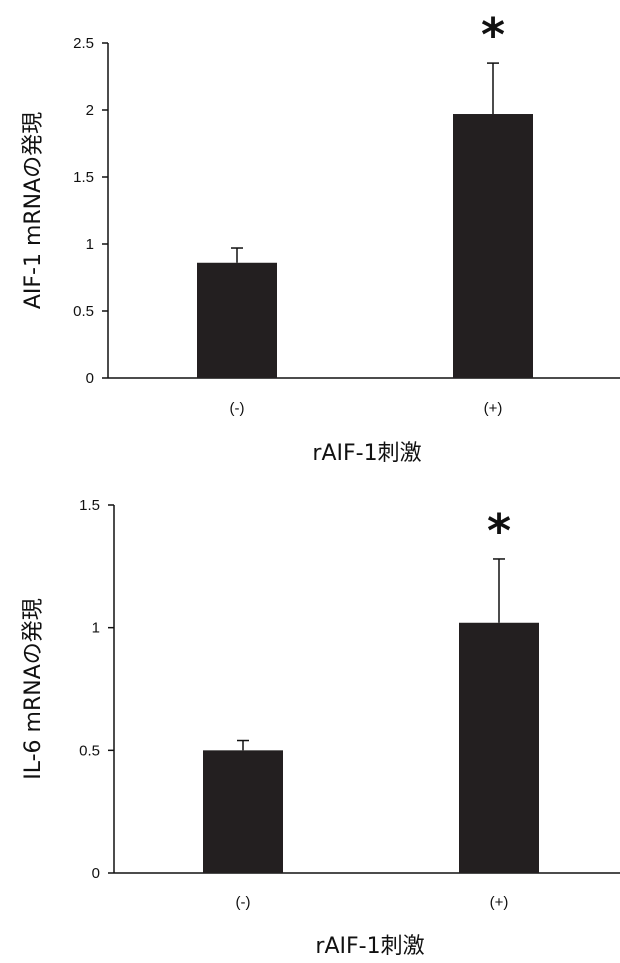  What do you see at coordinates (90, 110) in the screenshot?
I see `y-tick-label: 2` at bounding box center [90, 110].